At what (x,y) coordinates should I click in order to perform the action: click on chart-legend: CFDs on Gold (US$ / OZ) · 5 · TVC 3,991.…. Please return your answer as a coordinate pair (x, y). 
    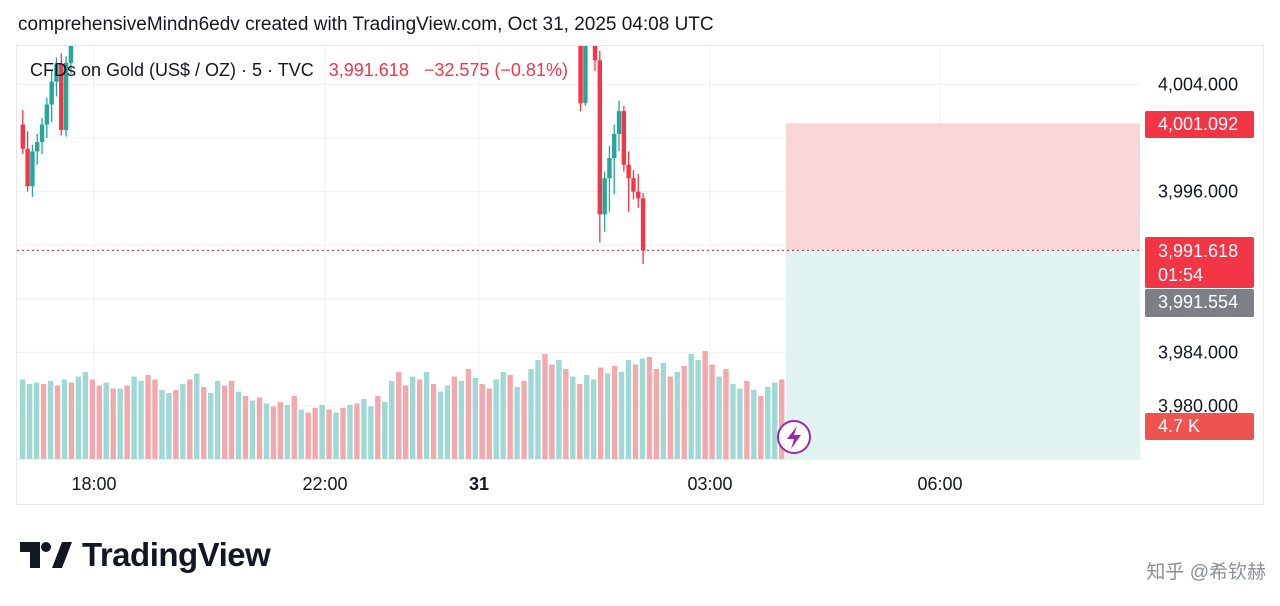
    Looking at the image, I should click on (299, 70).